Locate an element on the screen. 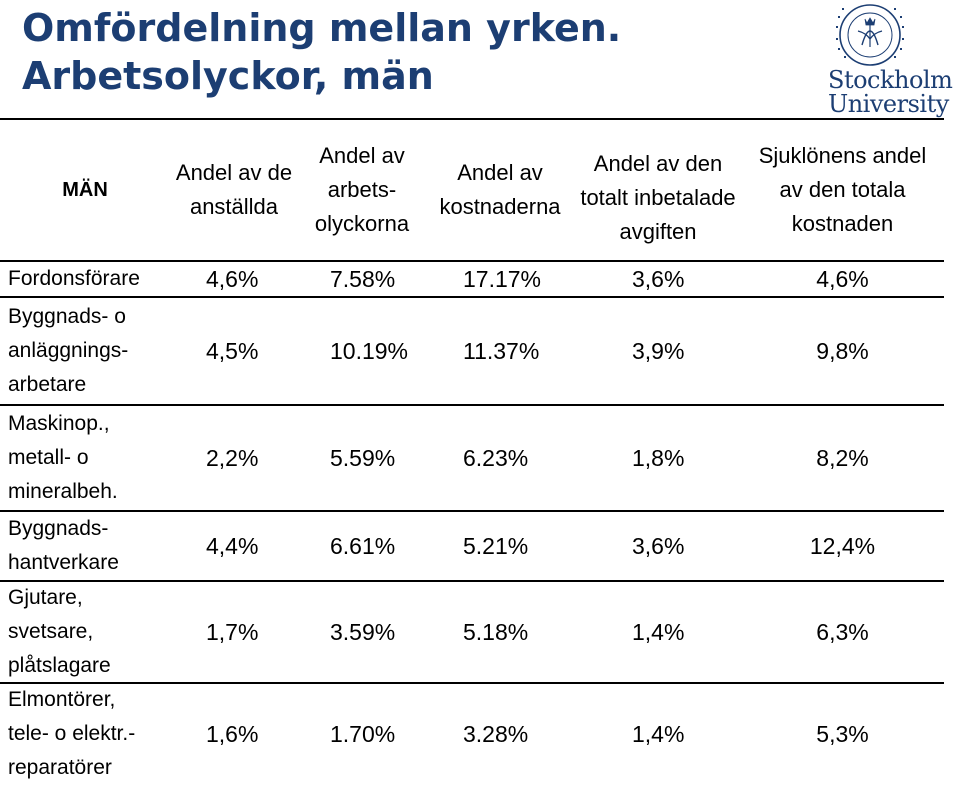 The width and height of the screenshot is (959, 785). table-cell: 17.17% is located at coordinates (502, 278).